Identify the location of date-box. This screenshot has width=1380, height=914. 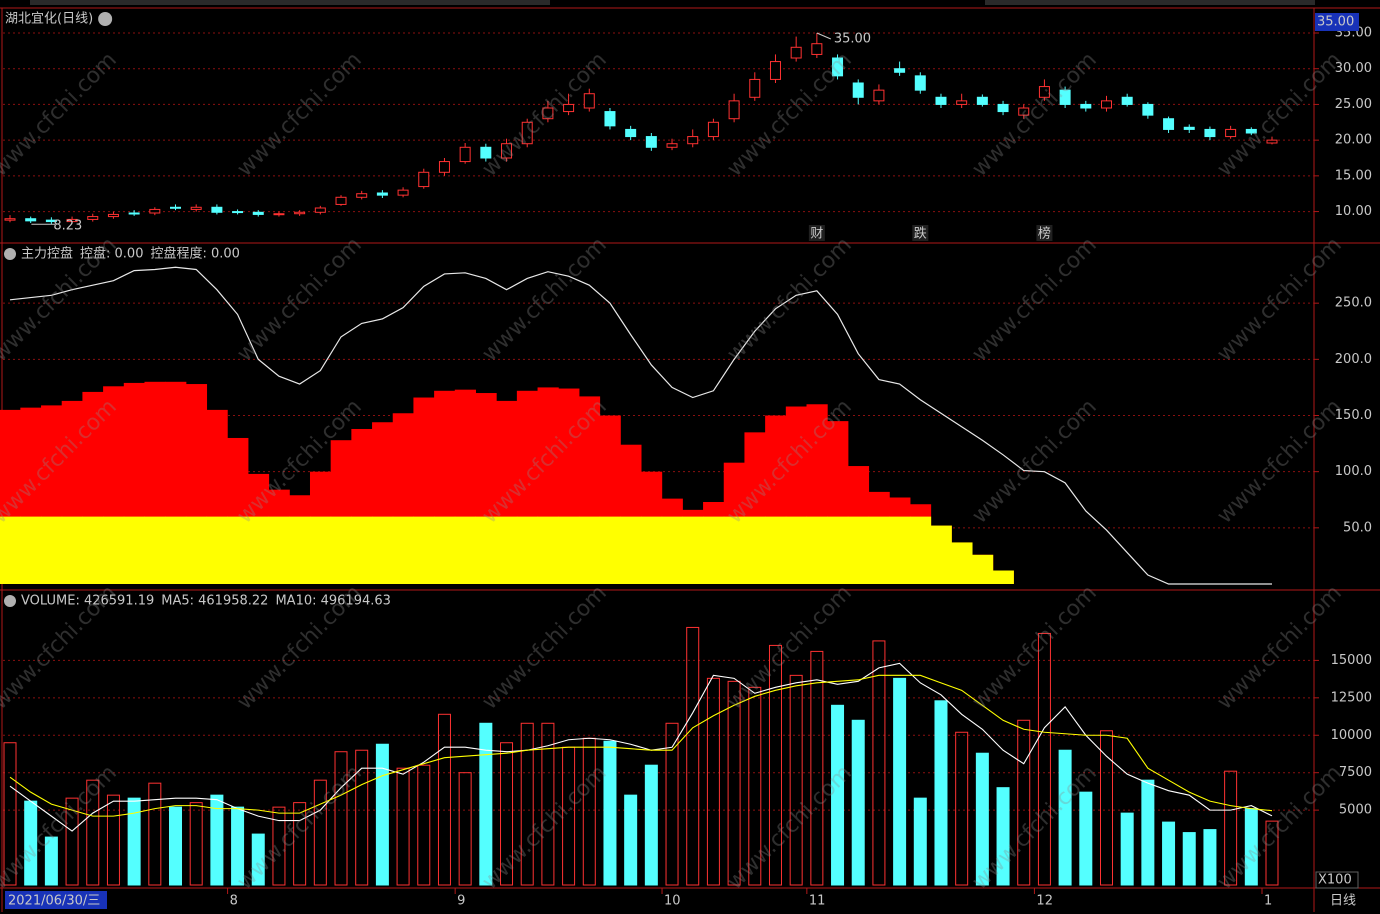
(56, 900).